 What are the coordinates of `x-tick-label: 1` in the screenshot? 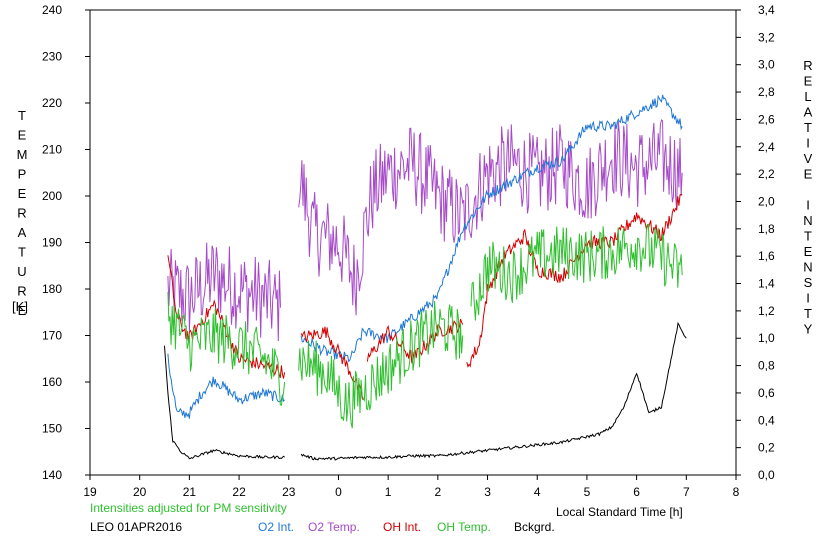 It's located at (388, 492).